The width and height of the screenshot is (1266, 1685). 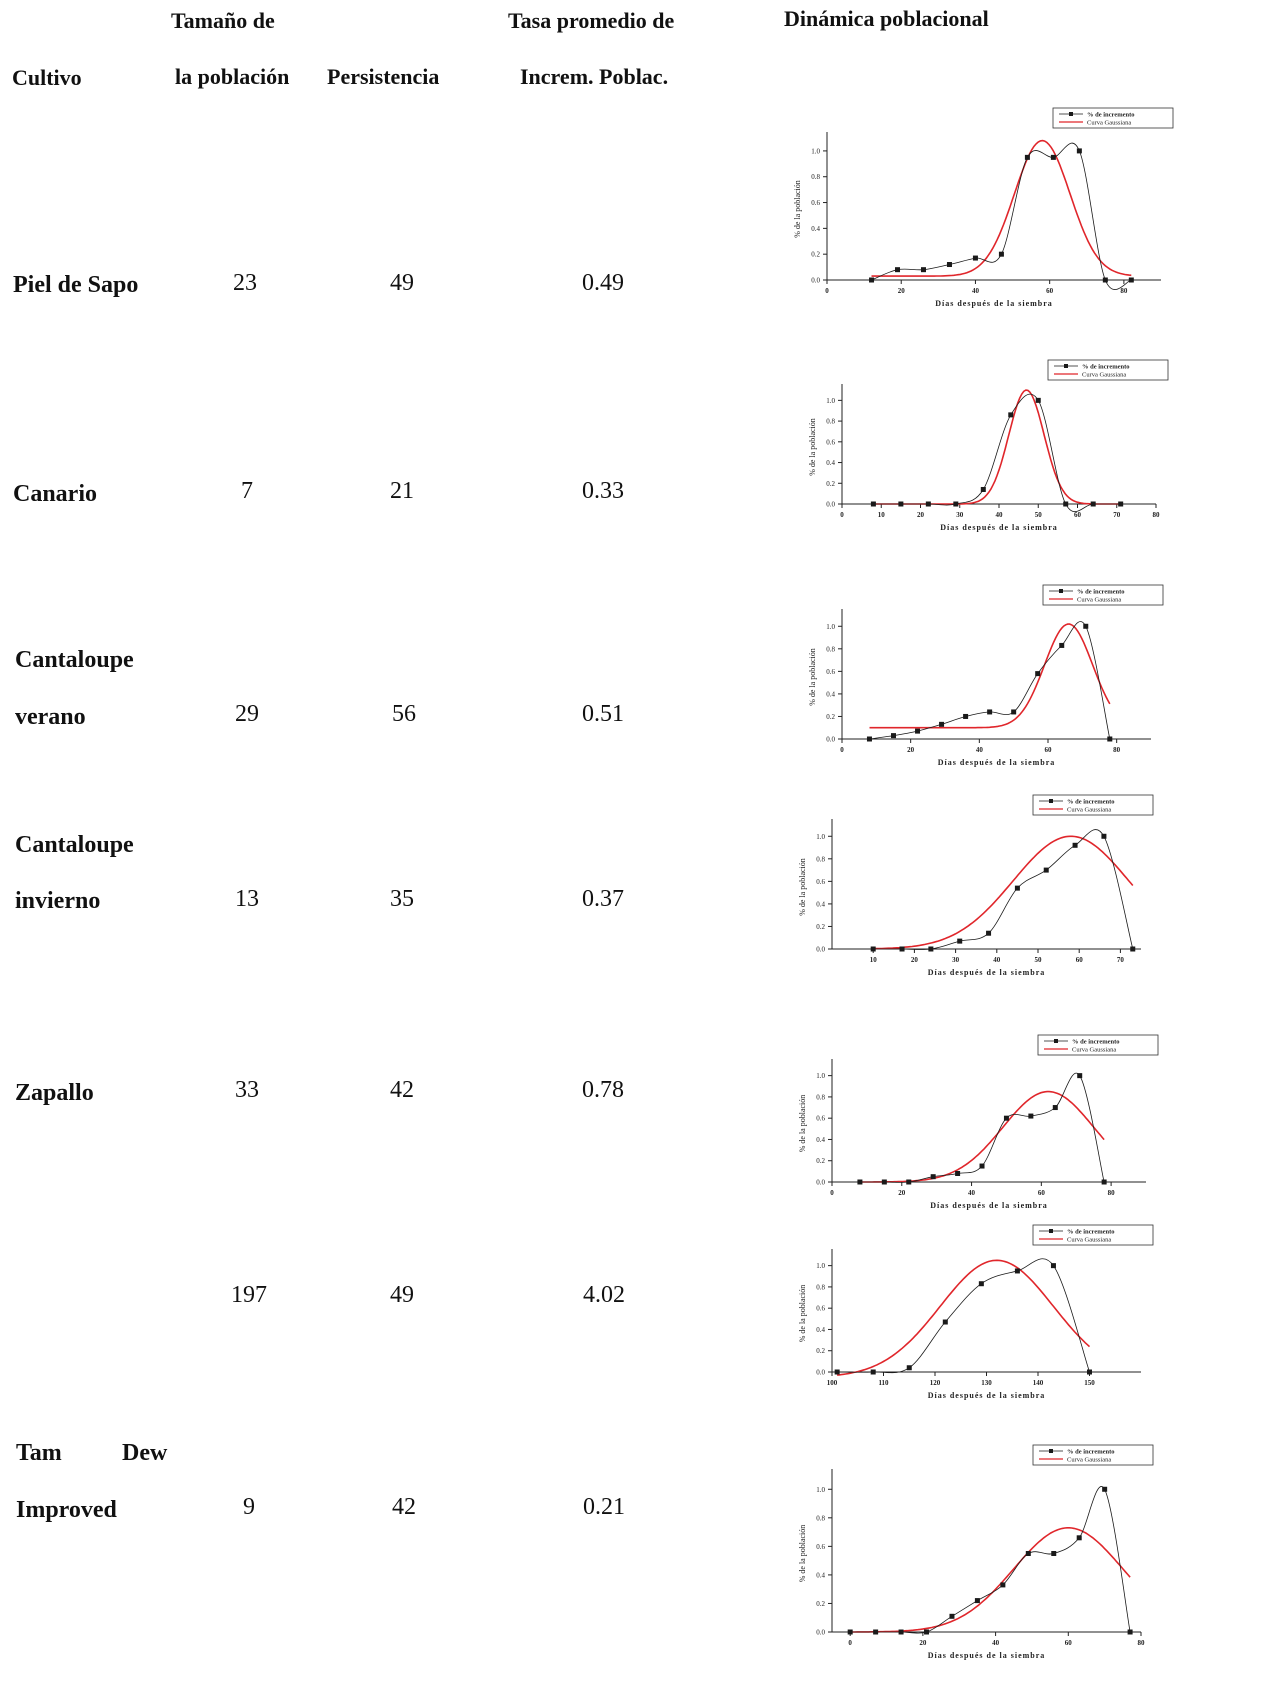 What do you see at coordinates (55, 494) in the screenshot?
I see `crop-name: Canario` at bounding box center [55, 494].